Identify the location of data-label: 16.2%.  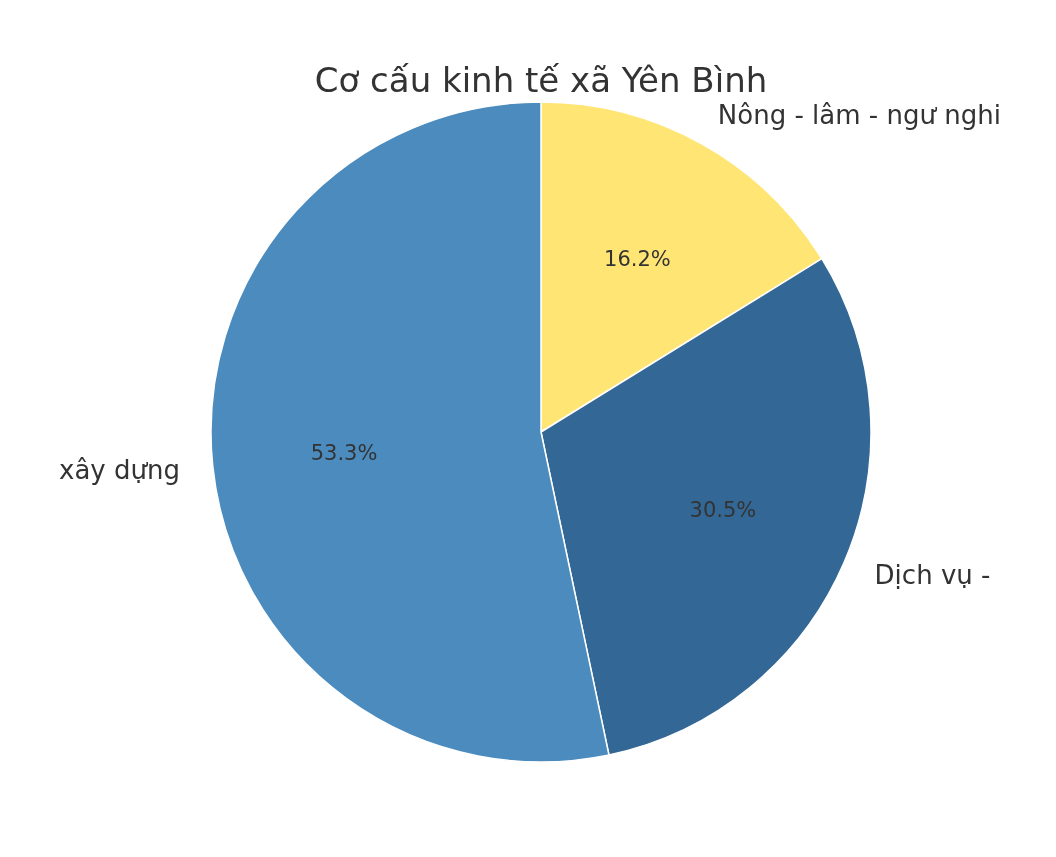
(637, 259).